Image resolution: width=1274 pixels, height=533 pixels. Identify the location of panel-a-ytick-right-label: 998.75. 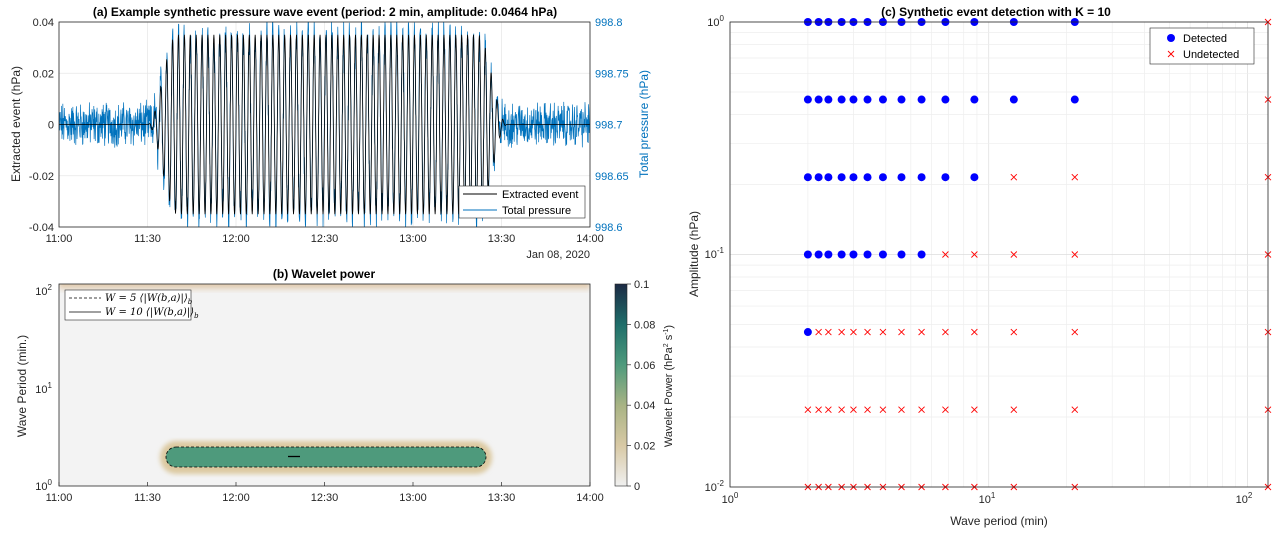
(612, 74).